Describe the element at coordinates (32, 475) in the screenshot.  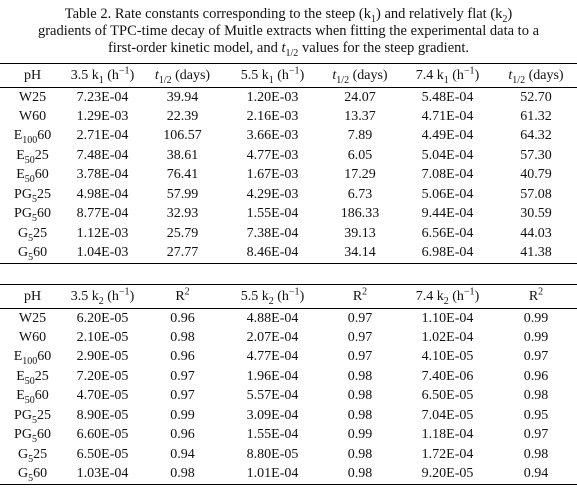
I see `row-label: G560` at that location.